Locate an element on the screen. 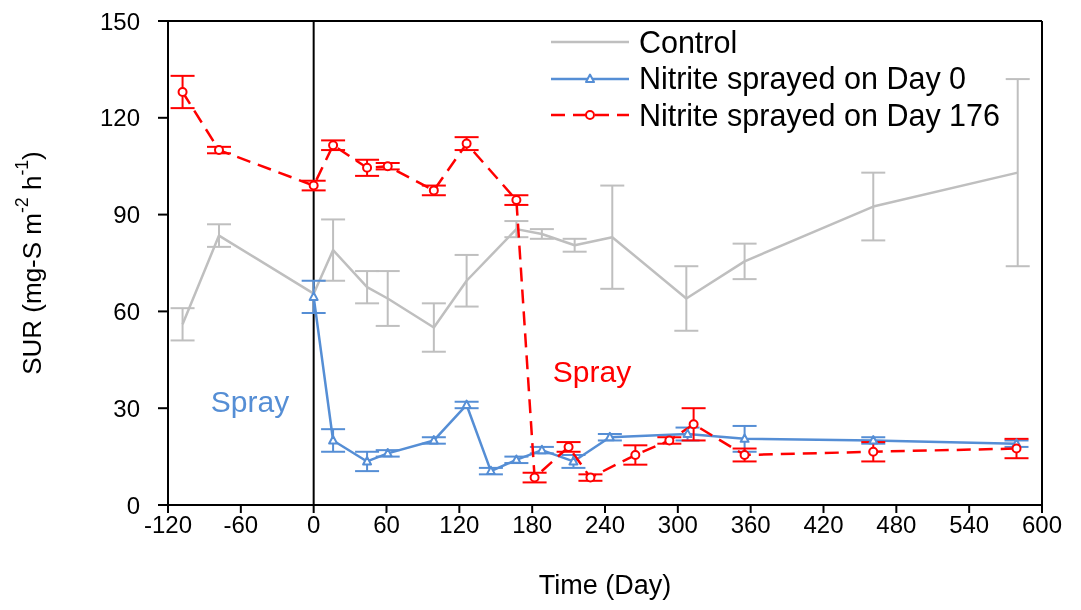  y-tick-label: 150 is located at coordinates (119, 21).